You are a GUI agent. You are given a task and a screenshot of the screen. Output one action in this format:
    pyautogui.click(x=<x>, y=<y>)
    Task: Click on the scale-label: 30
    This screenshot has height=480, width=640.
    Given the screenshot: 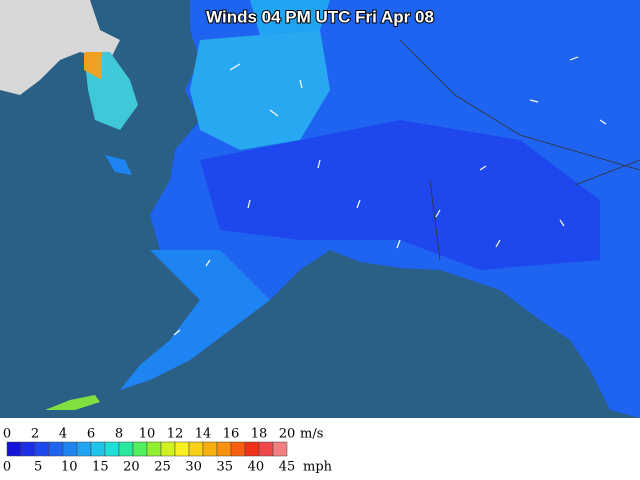 What is the action you would take?
    pyautogui.click(x=193, y=467)
    